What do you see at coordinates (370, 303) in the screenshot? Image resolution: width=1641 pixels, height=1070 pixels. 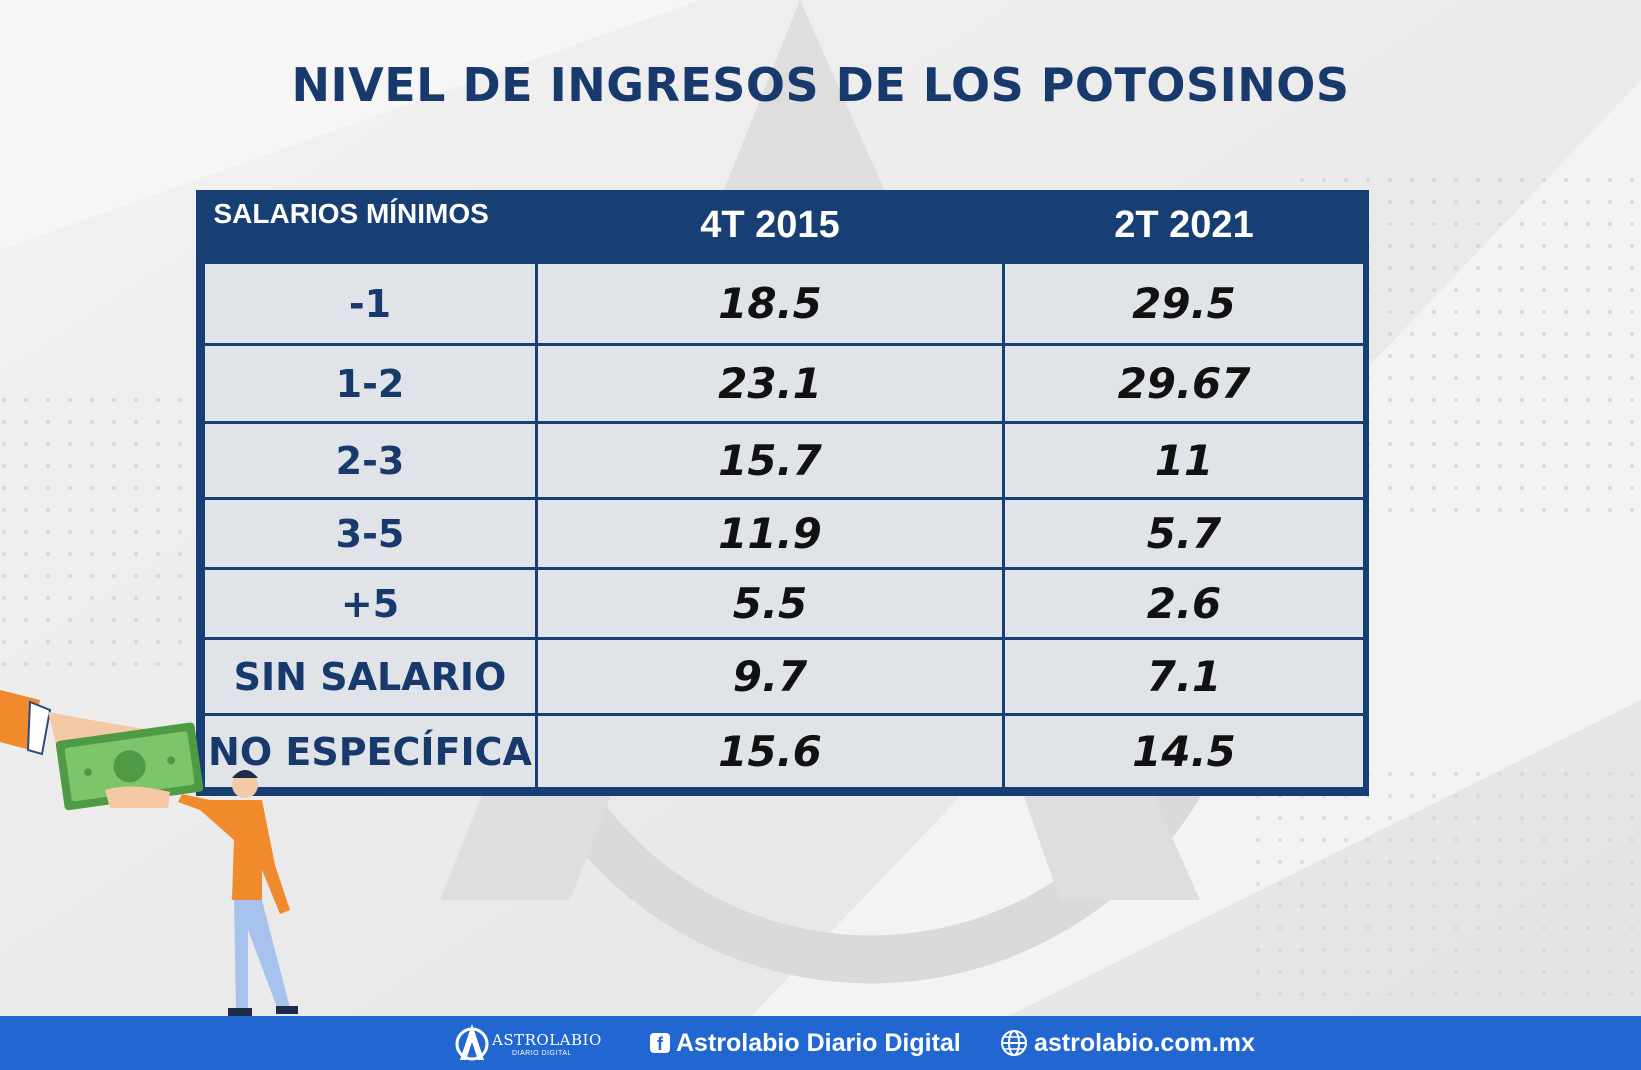 I see `row-category: -1` at bounding box center [370, 303].